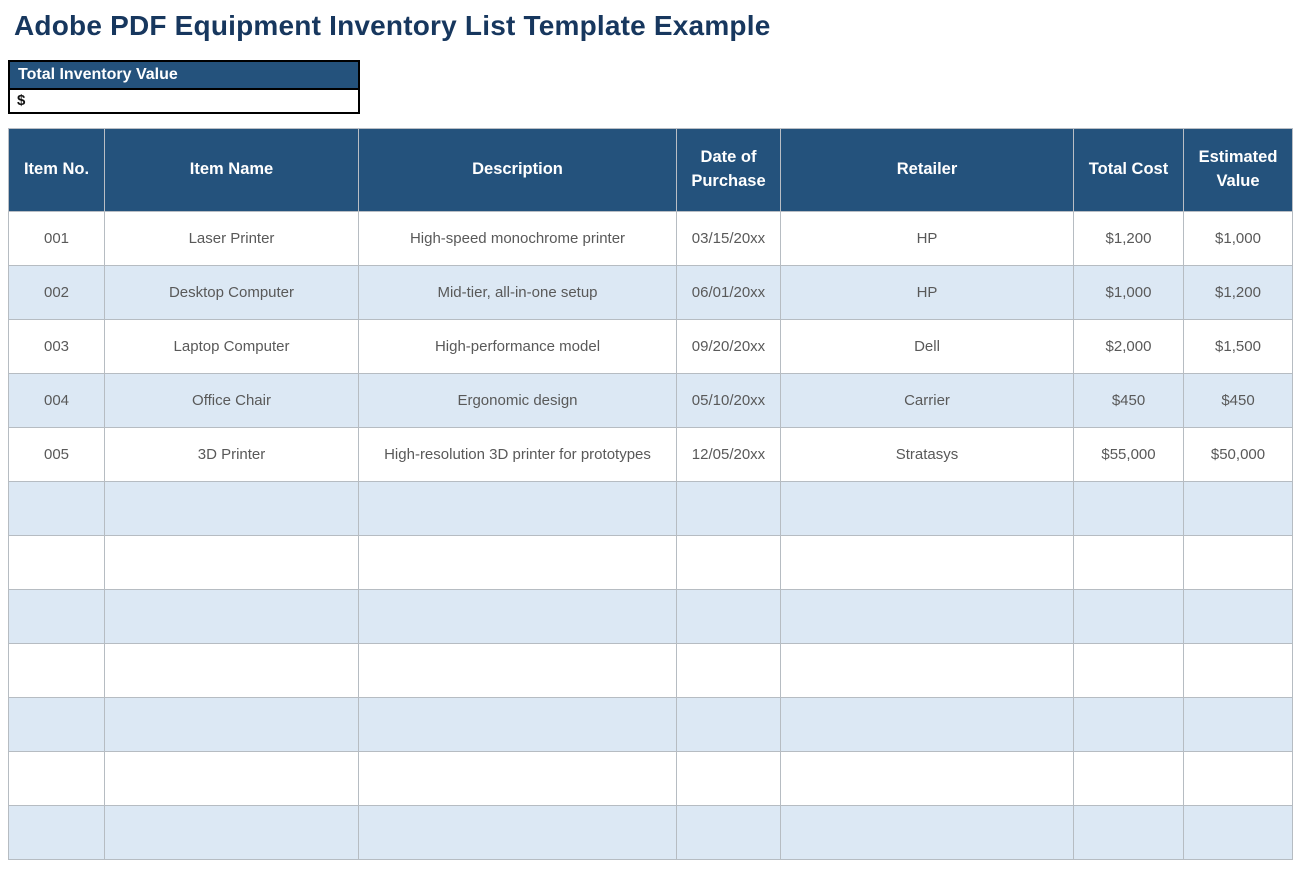  What do you see at coordinates (56, 454) in the screenshot?
I see `table-cell: 005` at bounding box center [56, 454].